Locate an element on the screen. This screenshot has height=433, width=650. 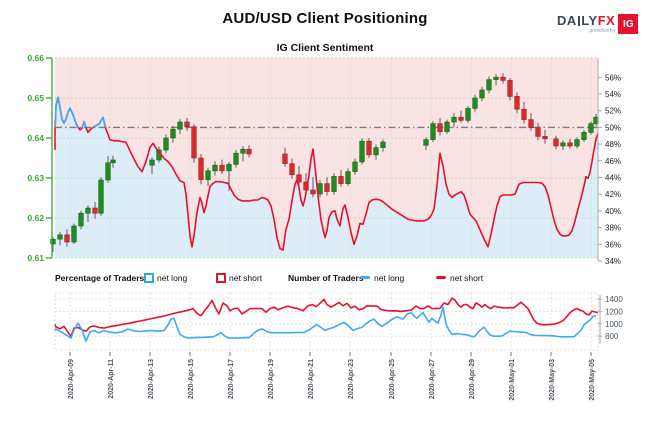
price-tick-label: 0.61 is located at coordinates (35, 258).